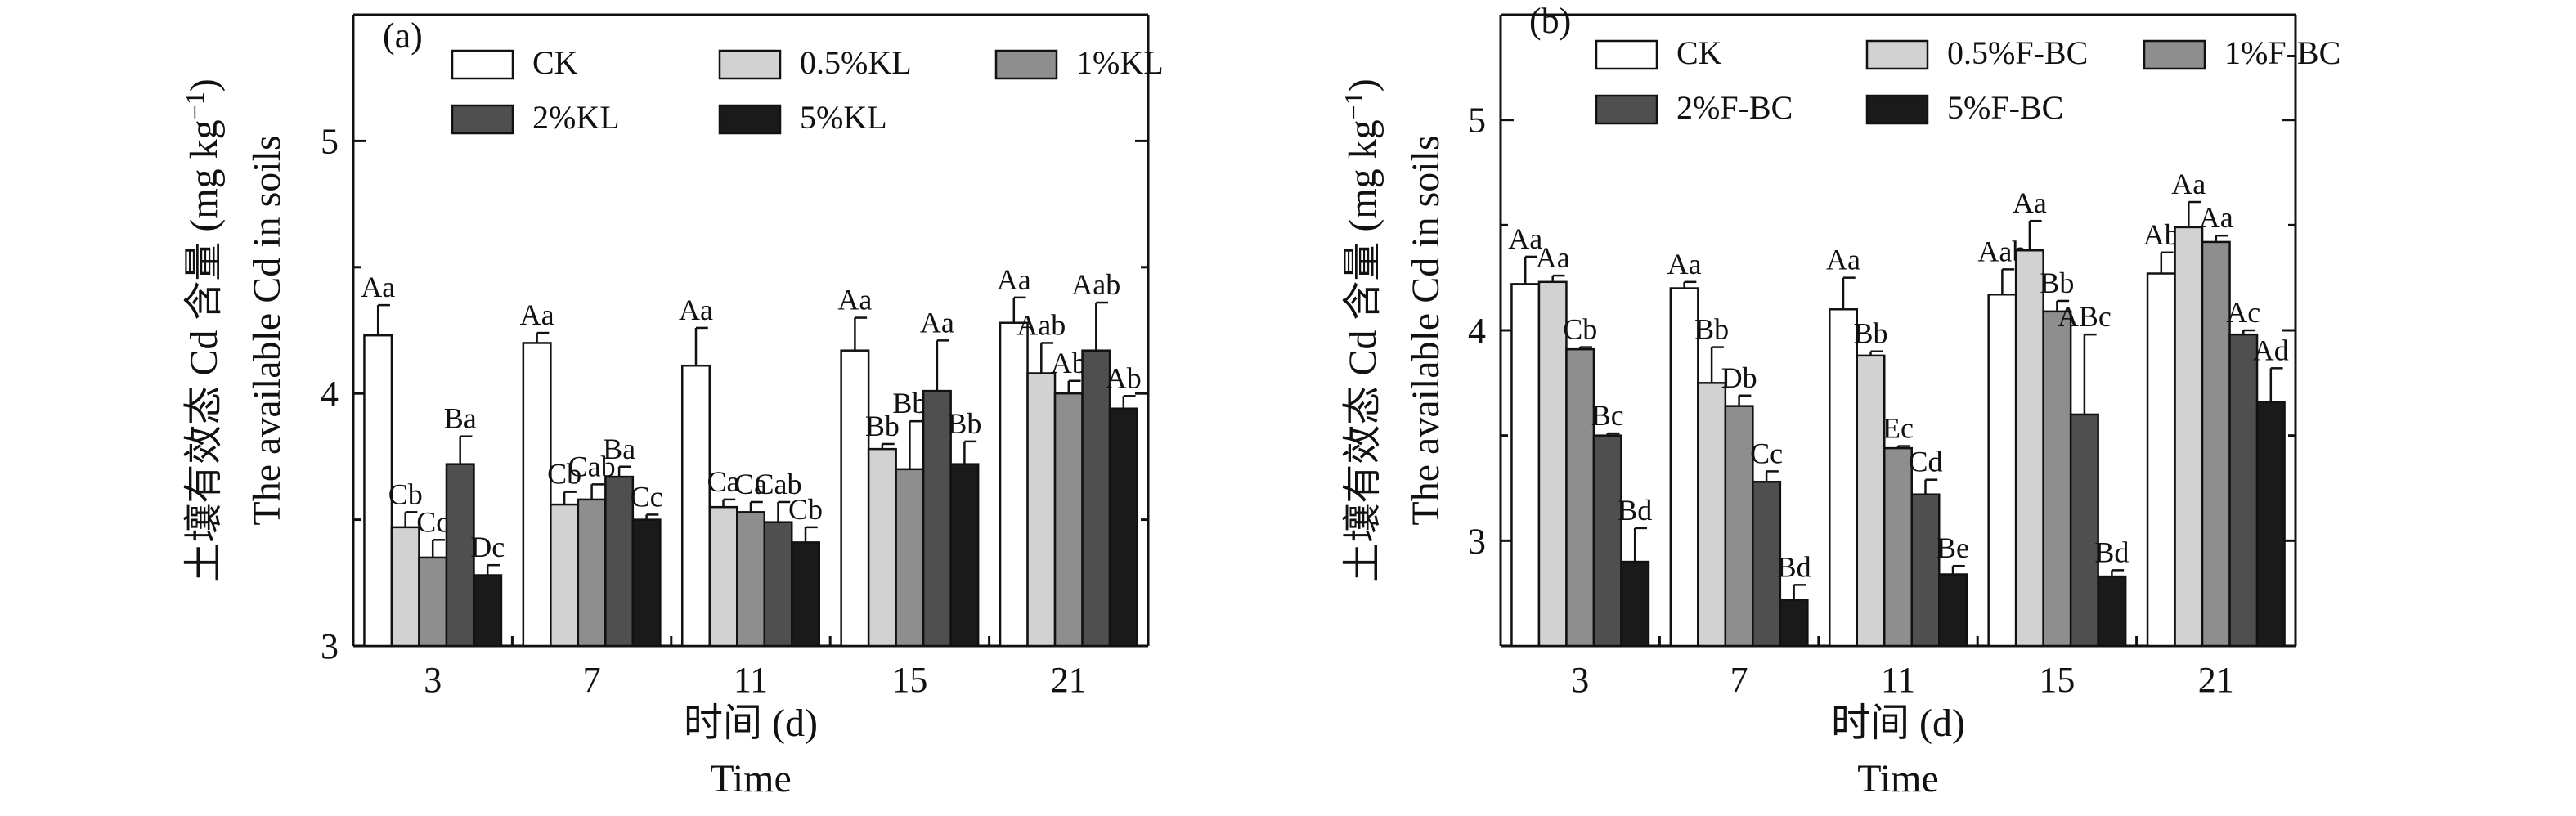 This screenshot has height=816, width=2576. What do you see at coordinates (1739, 378) in the screenshot?
I see `significance-label: Db` at bounding box center [1739, 378].